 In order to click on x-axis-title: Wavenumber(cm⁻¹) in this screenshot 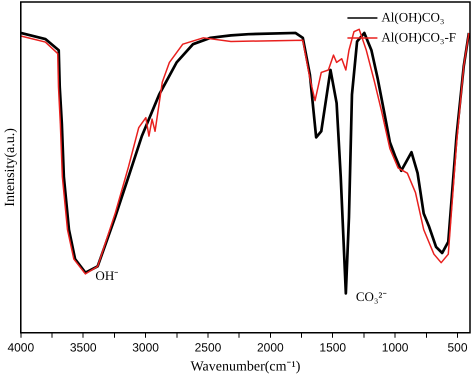, I will do `click(245, 366)`.